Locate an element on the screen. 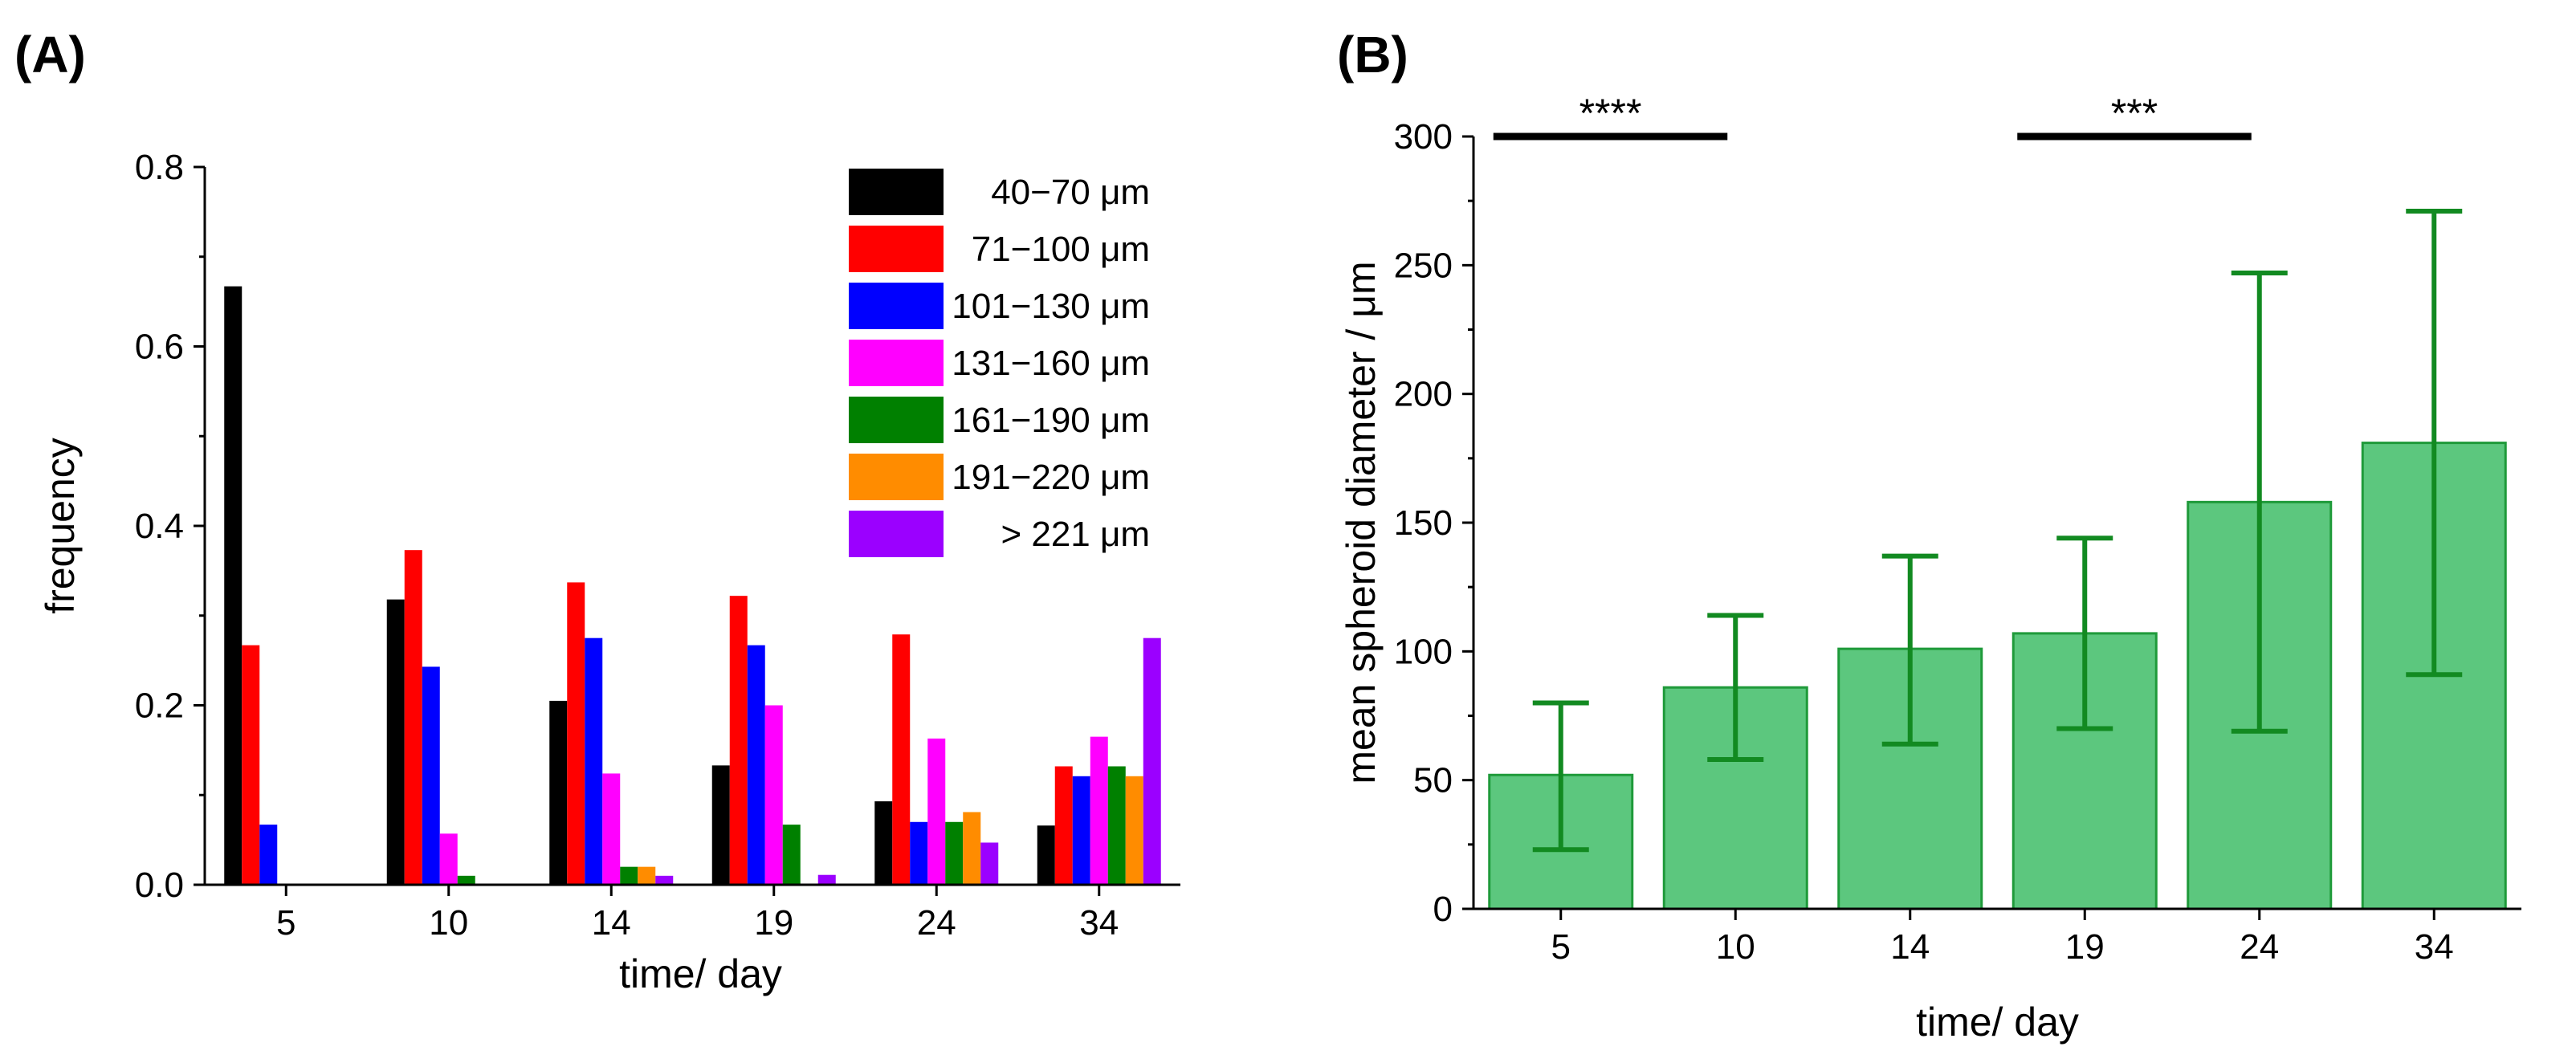 Image resolution: width=2576 pixels, height=1063 pixels. significance-label: **** is located at coordinates (1610, 113).